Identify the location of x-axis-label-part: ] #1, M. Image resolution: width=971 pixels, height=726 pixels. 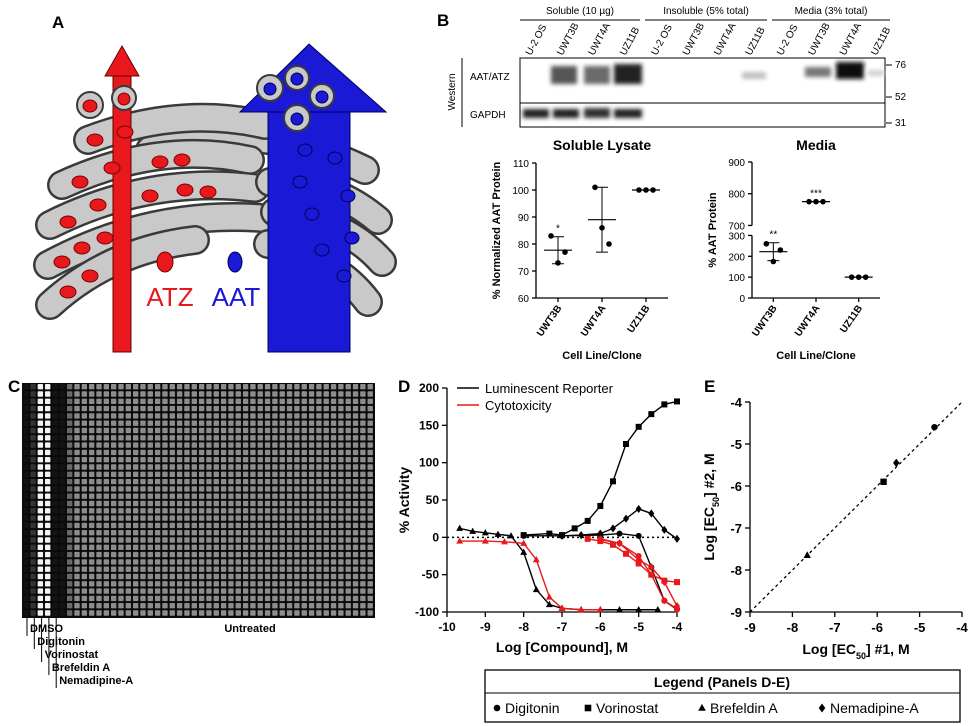
(888, 649).